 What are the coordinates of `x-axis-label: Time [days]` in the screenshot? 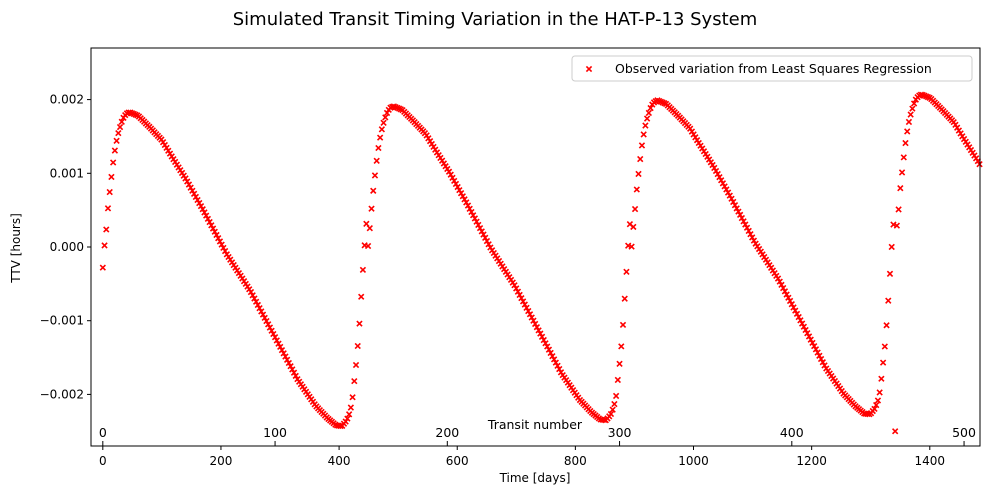 It's located at (535, 478).